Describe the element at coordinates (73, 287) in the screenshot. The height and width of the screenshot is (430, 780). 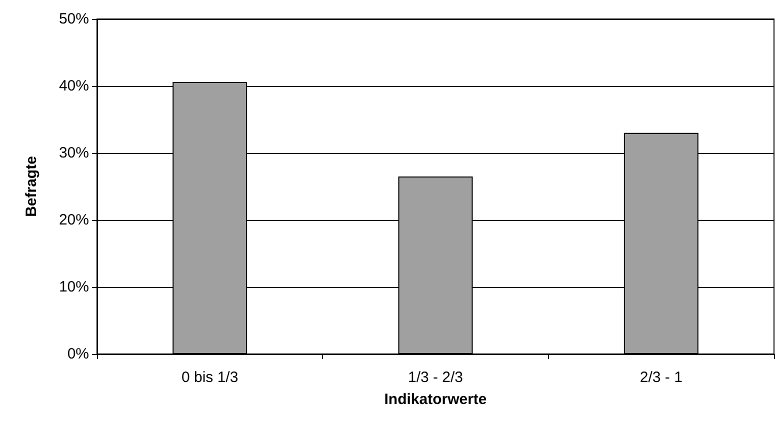
I see `y-tick-label: 10%` at that location.